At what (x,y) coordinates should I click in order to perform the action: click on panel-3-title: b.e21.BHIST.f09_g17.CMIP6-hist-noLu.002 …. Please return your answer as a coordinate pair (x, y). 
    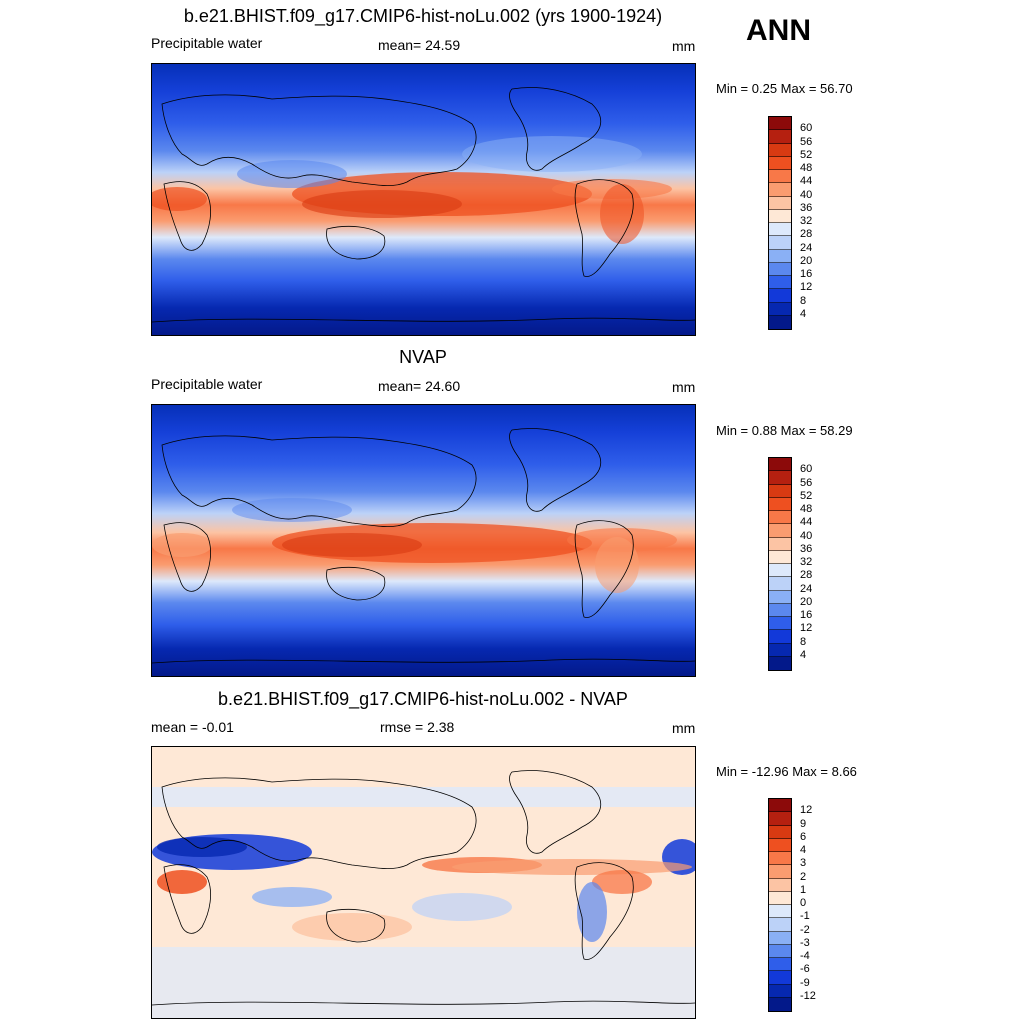
    Looking at the image, I should click on (423, 699).